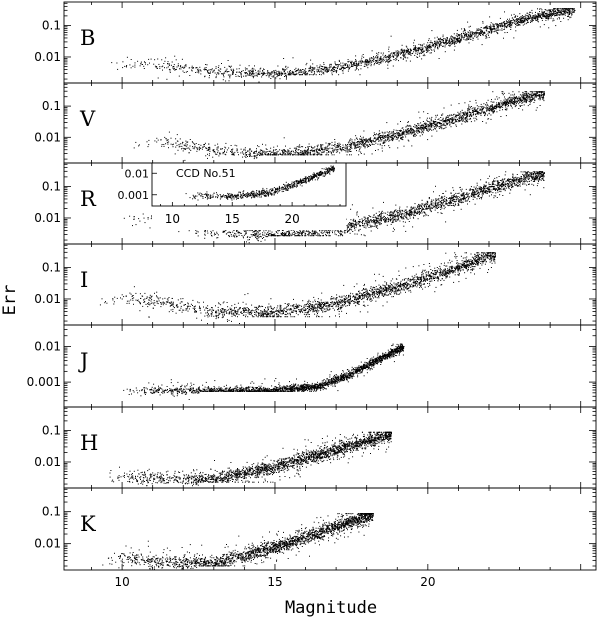 This screenshot has height=619, width=598. Describe the element at coordinates (343, 45) in the screenshot. I see `series-B-points` at that location.